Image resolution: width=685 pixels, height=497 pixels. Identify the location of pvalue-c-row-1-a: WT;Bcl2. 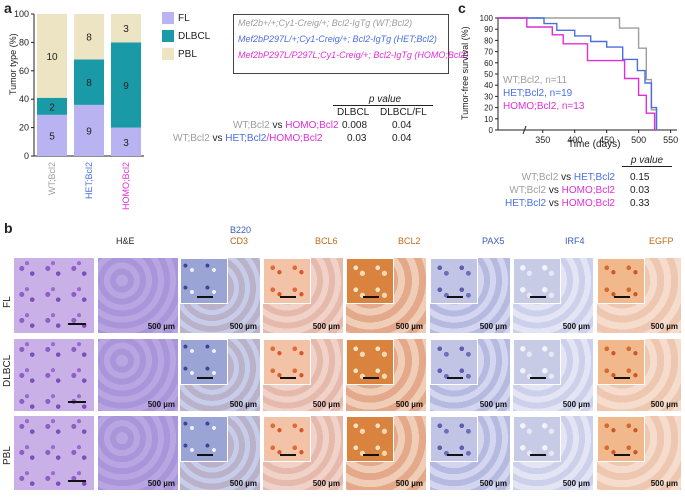
(540, 177).